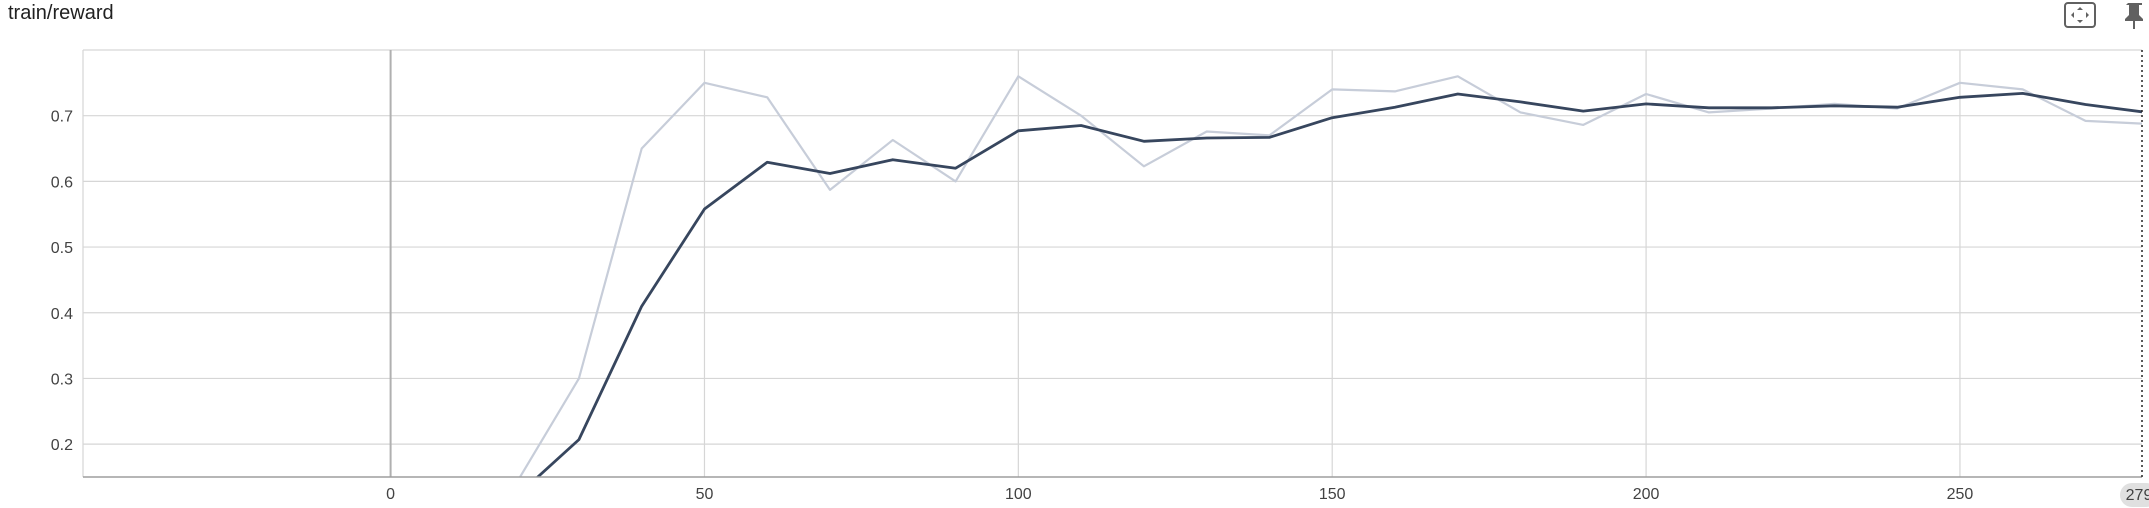 The image size is (2149, 508). Describe the element at coordinates (1018, 494) in the screenshot. I see `x-tick-label: 100` at that location.